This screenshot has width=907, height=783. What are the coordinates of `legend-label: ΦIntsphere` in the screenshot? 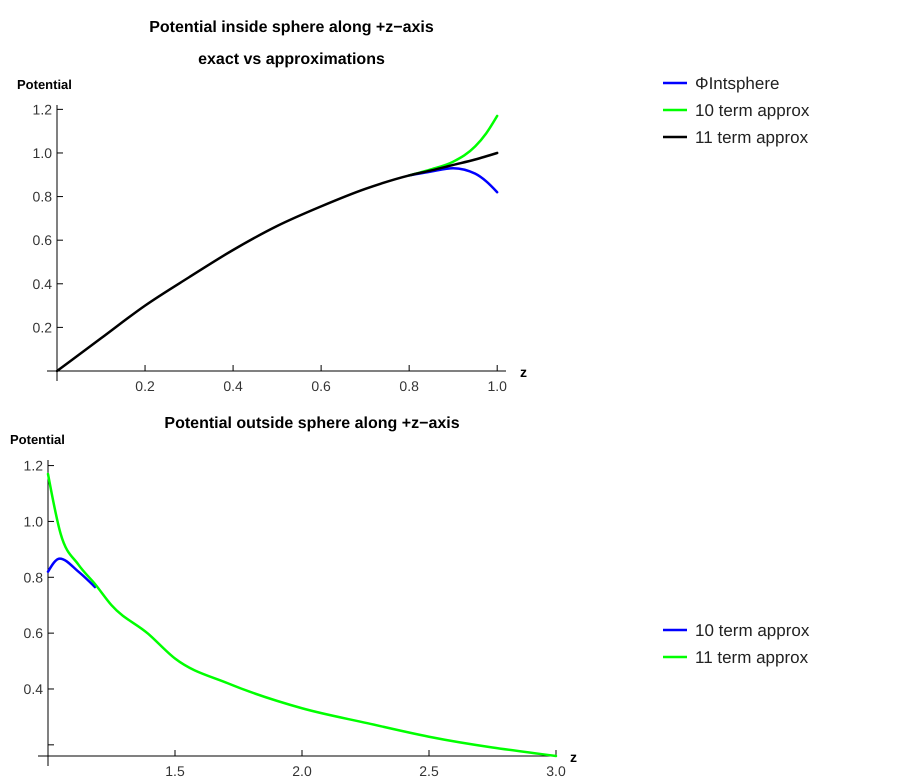 It's located at (737, 83).